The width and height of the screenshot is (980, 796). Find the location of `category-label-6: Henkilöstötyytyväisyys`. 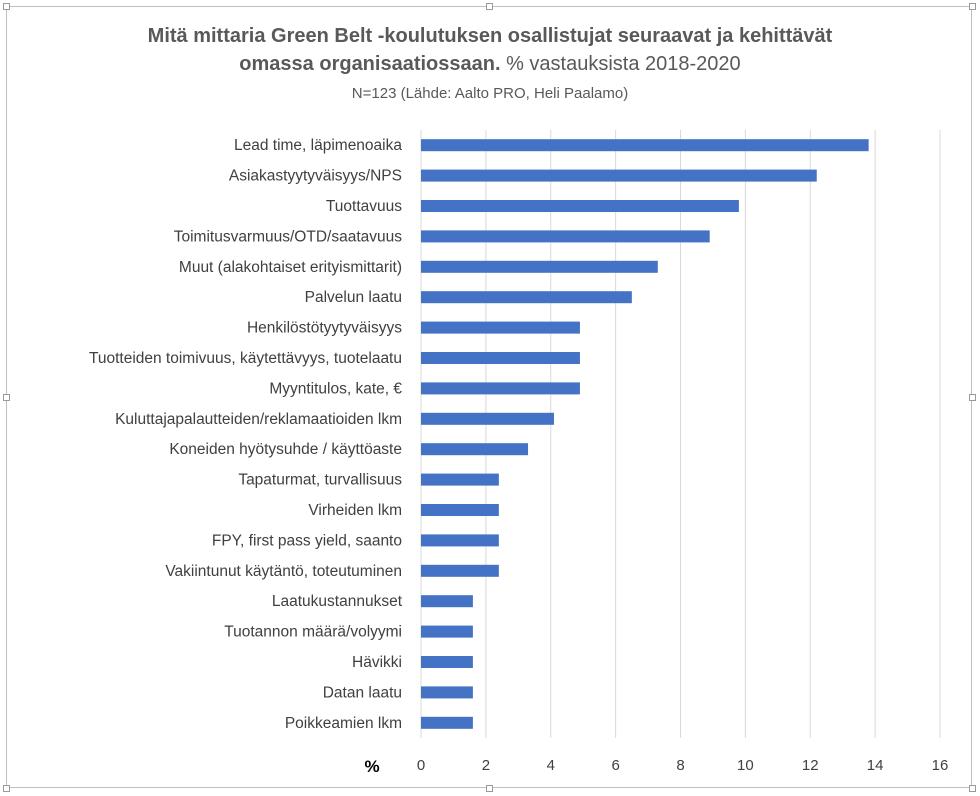

category-label-6: Henkilöstötyytyväisyys is located at coordinates (324, 328).